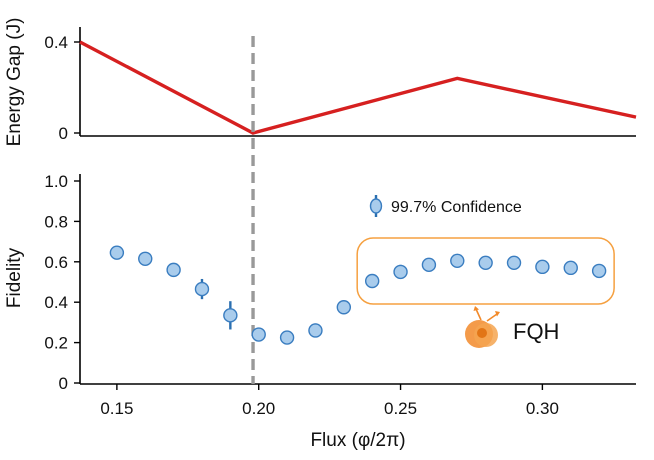 Image resolution: width=654 pixels, height=460 pixels. What do you see at coordinates (56, 221) in the screenshot?
I see `bottom-y-tick-label: 0.8` at bounding box center [56, 221].